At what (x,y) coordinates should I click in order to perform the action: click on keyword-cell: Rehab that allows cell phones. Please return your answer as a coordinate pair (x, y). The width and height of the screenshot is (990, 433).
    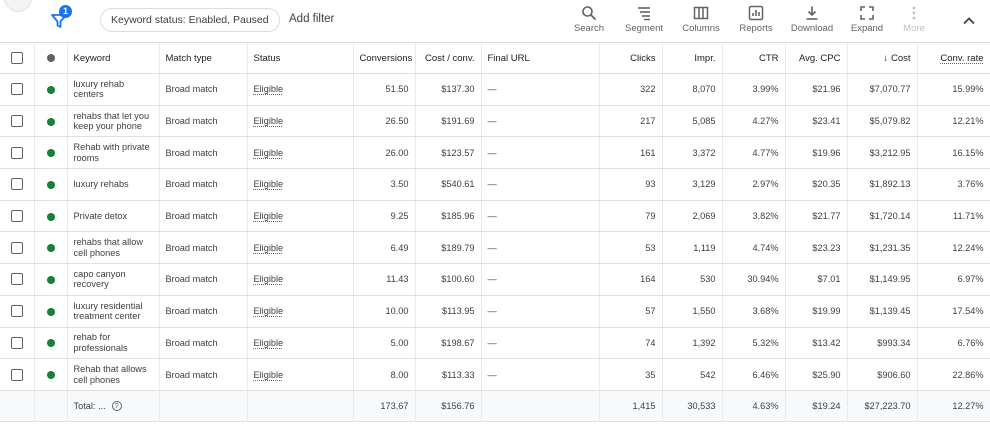
    Looking at the image, I should click on (113, 374).